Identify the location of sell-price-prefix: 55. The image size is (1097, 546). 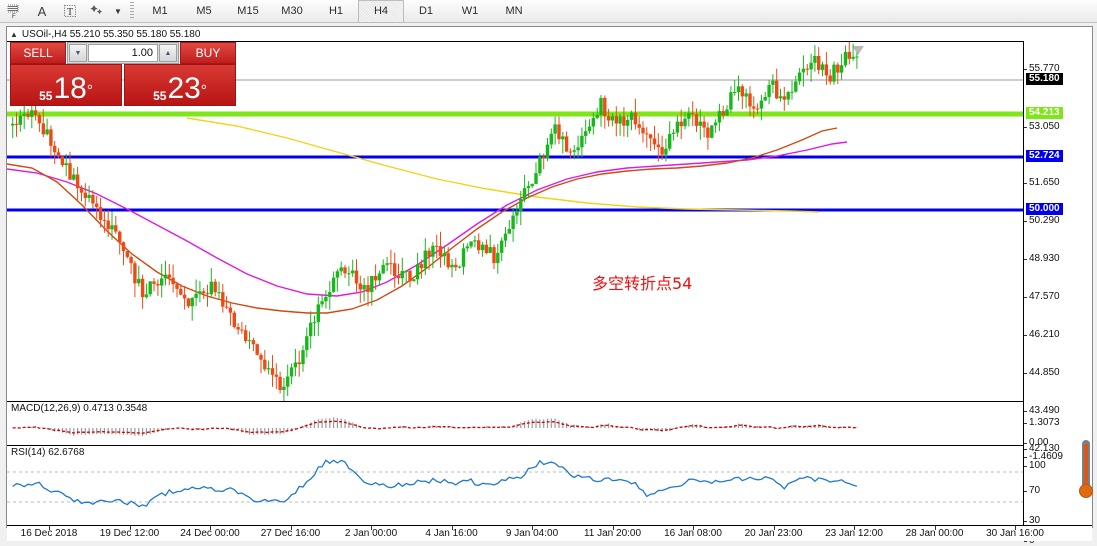
(46, 96).